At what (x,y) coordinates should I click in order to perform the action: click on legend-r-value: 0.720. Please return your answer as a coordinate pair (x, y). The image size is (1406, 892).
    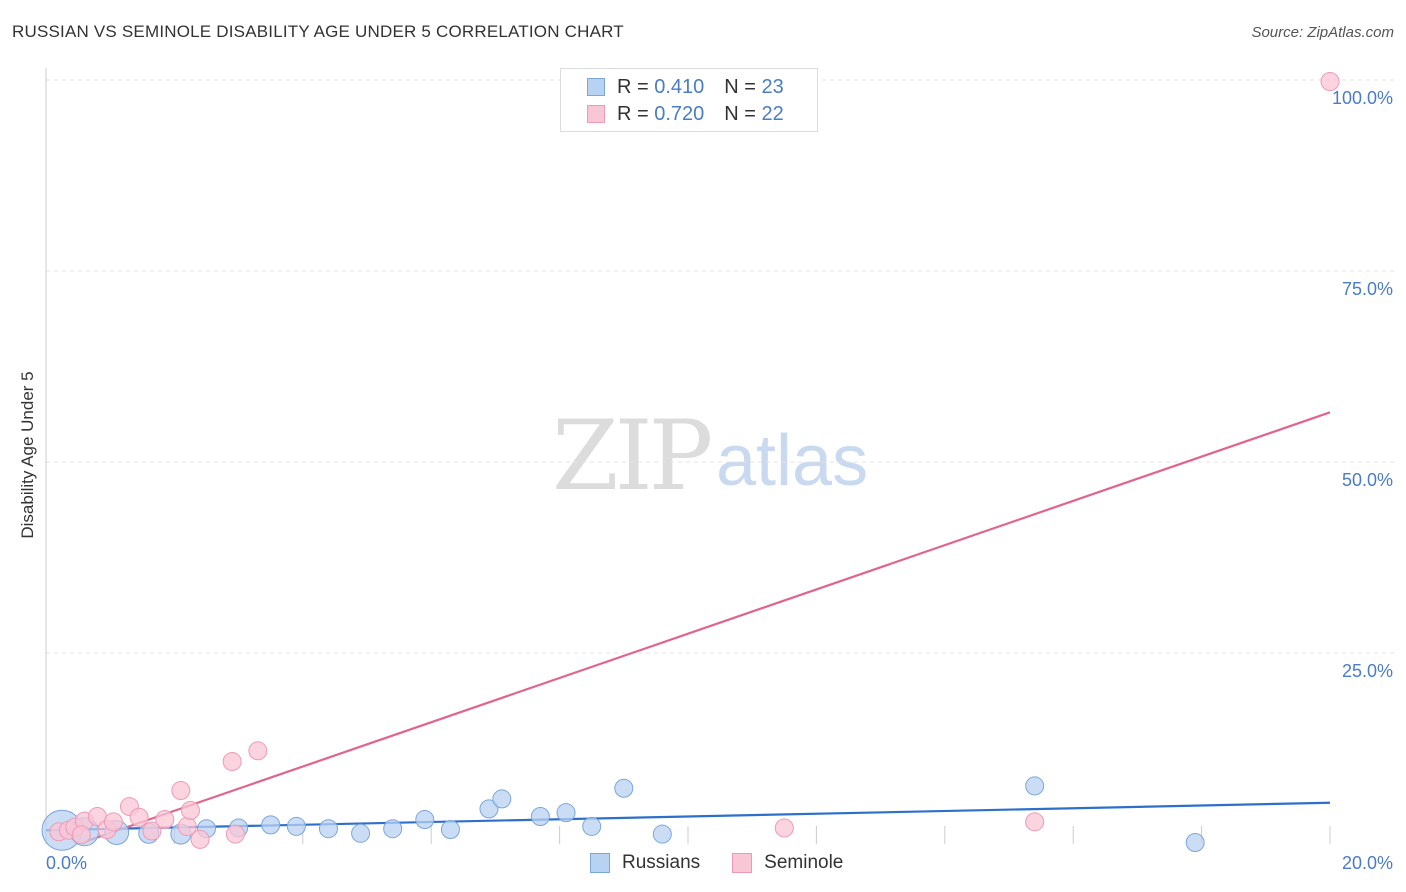
    Looking at the image, I should click on (679, 113).